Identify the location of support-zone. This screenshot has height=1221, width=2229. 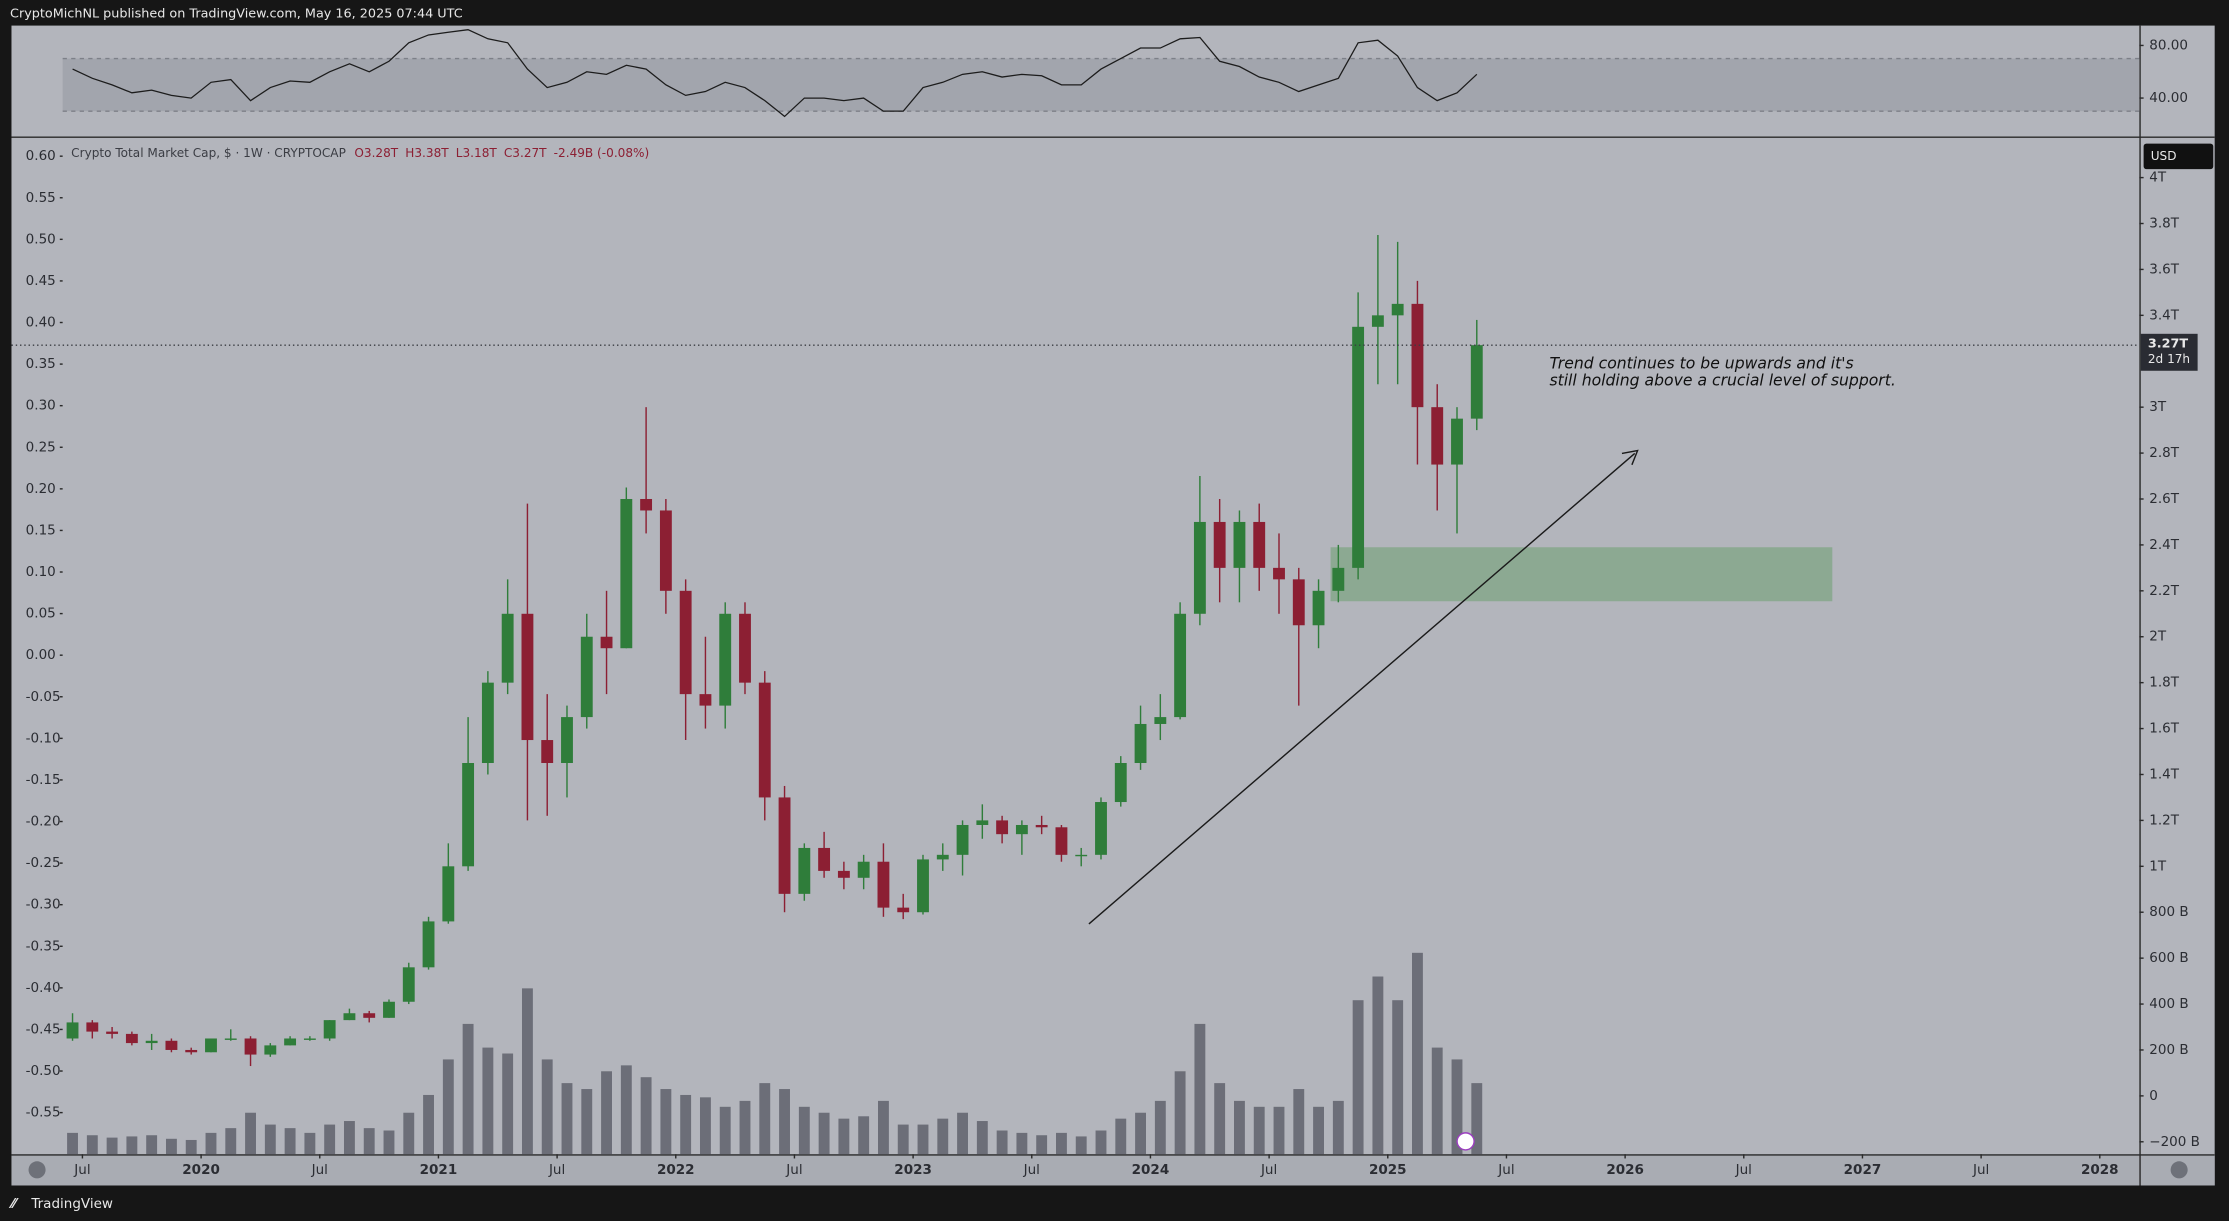
(1581, 574).